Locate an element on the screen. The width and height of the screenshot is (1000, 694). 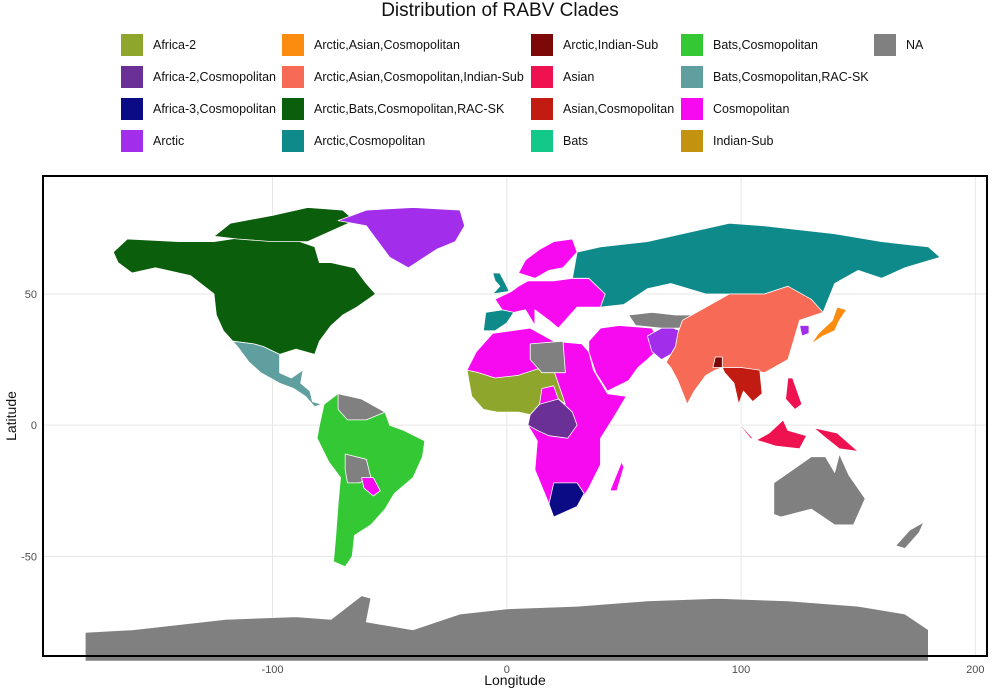
legend-item: Asian,Cosmopolitan is located at coordinates (602, 109).